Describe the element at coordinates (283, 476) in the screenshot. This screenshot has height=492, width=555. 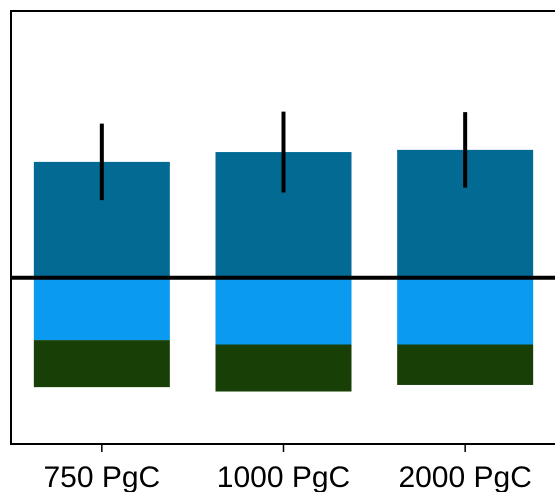
I see `x-tick-label-2: 1000 PgC` at that location.